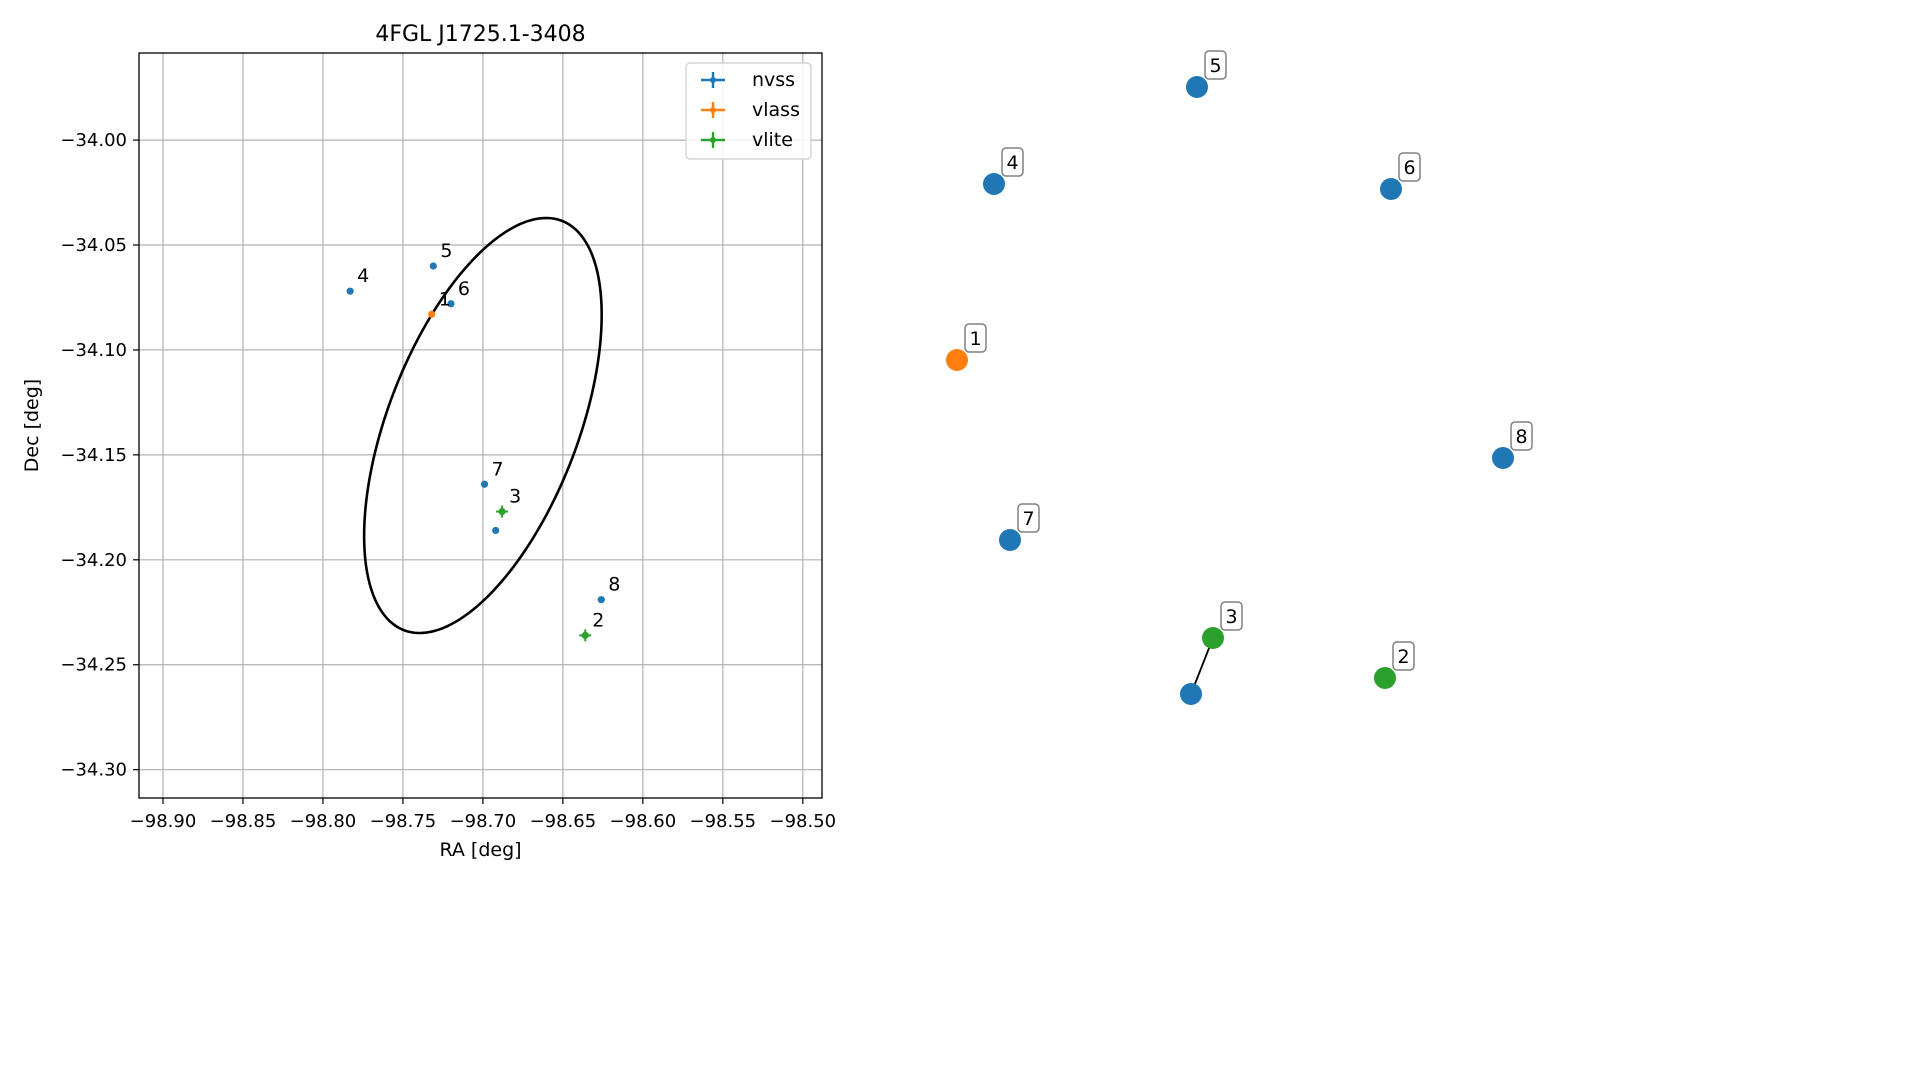  What do you see at coordinates (93, 140) in the screenshot?
I see `y-tick-label: −34.00` at bounding box center [93, 140].